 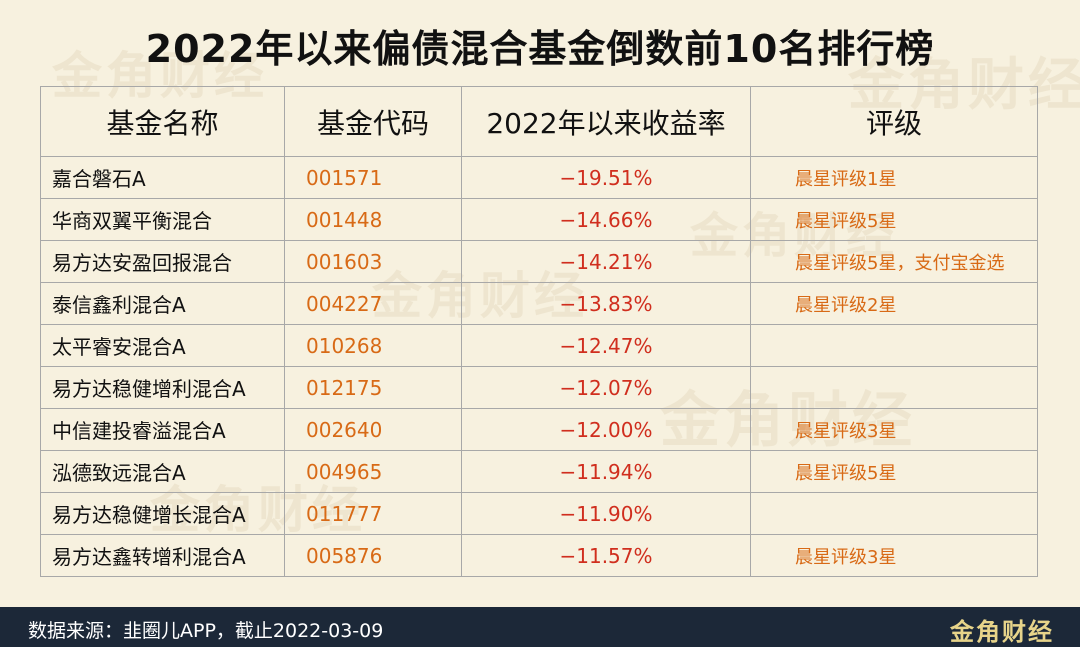 What do you see at coordinates (373, 261) in the screenshot?
I see `fund-code-cell: 001603` at bounding box center [373, 261].